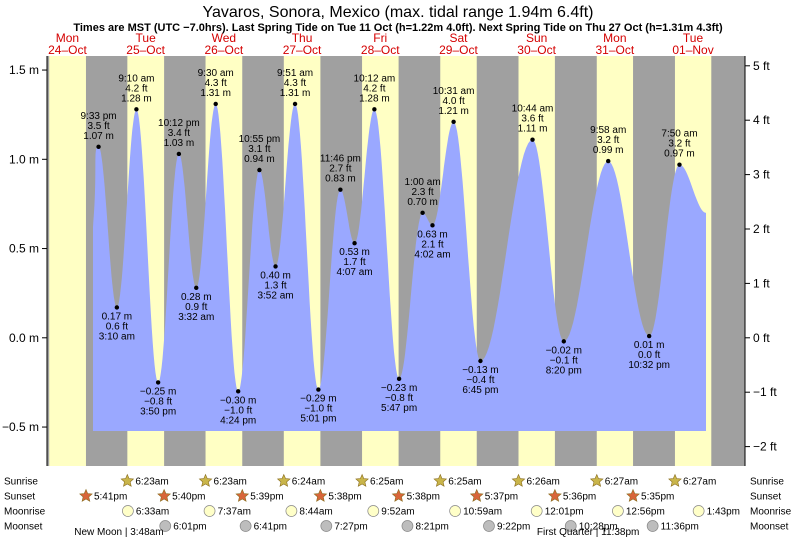  Describe the element at coordinates (318, 399) in the screenshot. I see `tide-label: −0.29 m` at that location.